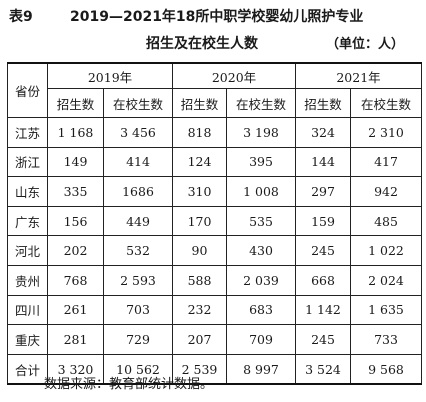 The height and width of the screenshot is (402, 426). What do you see at coordinates (261, 191) in the screenshot?
I see `value-cell: 1 008` at bounding box center [261, 191].